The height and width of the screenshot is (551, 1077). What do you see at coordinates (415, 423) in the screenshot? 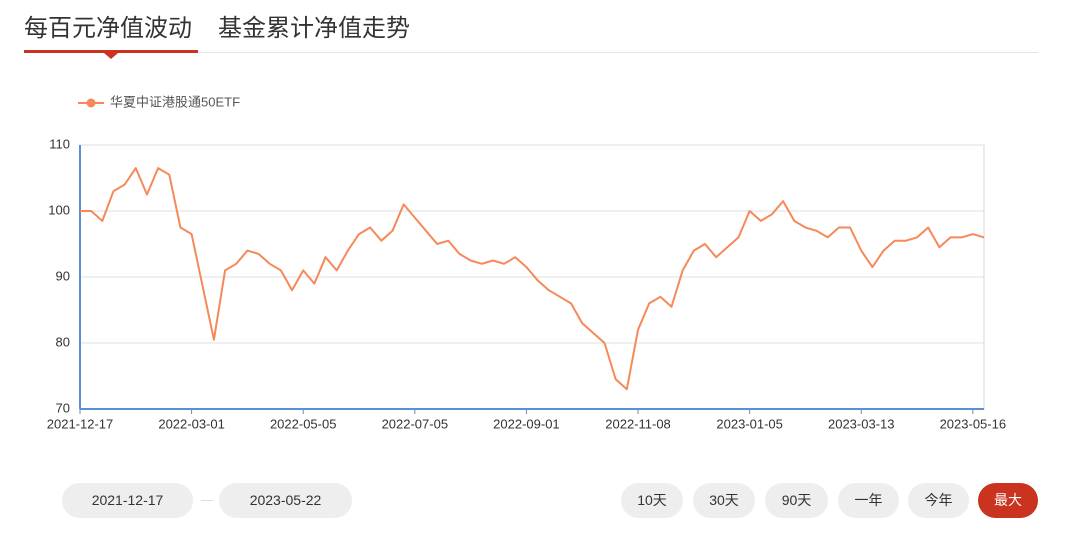
I see `x-tick-label: 2022-07-05` at bounding box center [415, 423].